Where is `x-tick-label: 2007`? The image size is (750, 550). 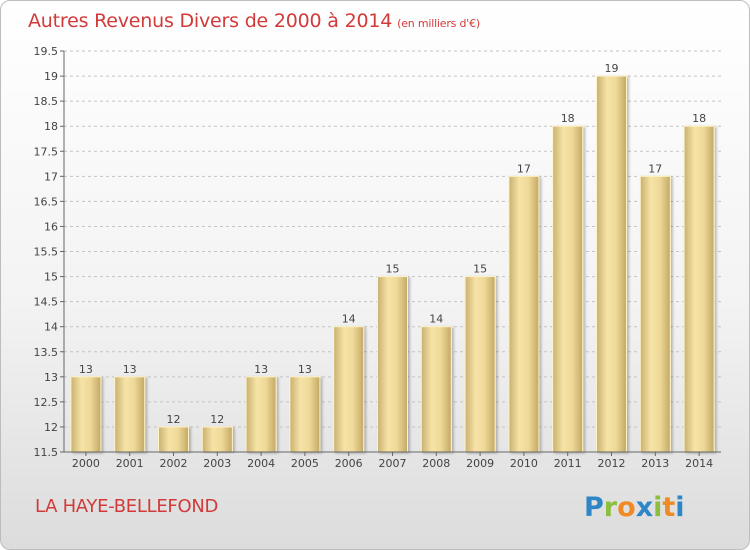 x-tick-label: 2007 is located at coordinates (393, 463).